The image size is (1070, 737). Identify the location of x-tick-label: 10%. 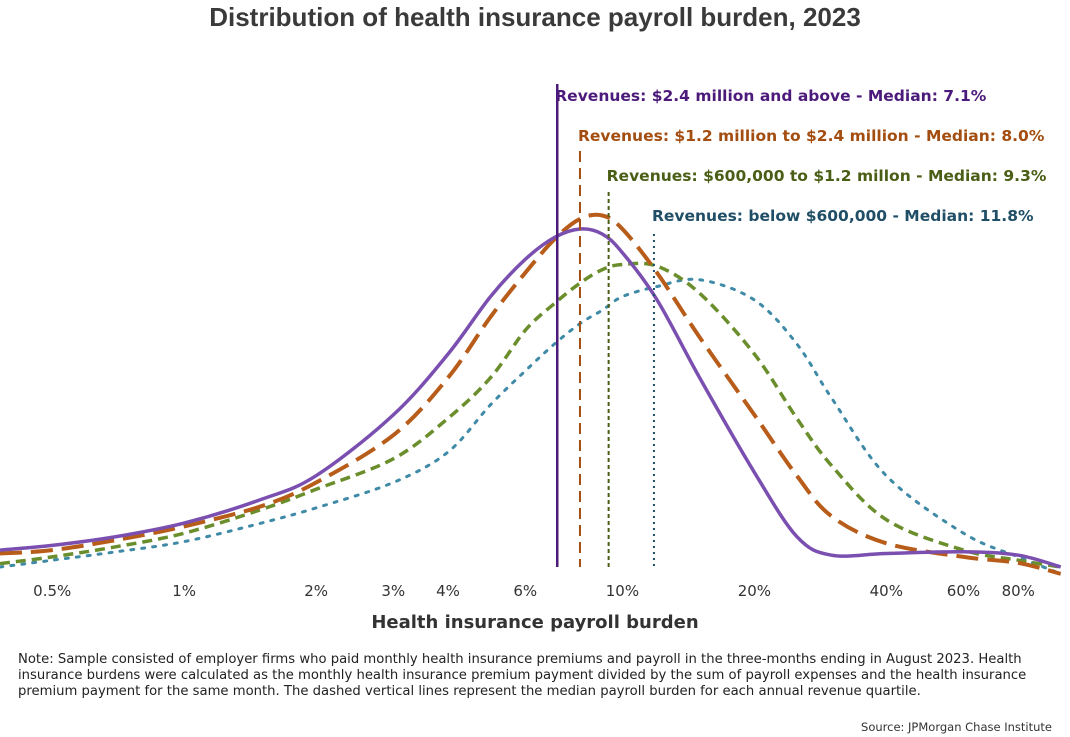
(622, 591).